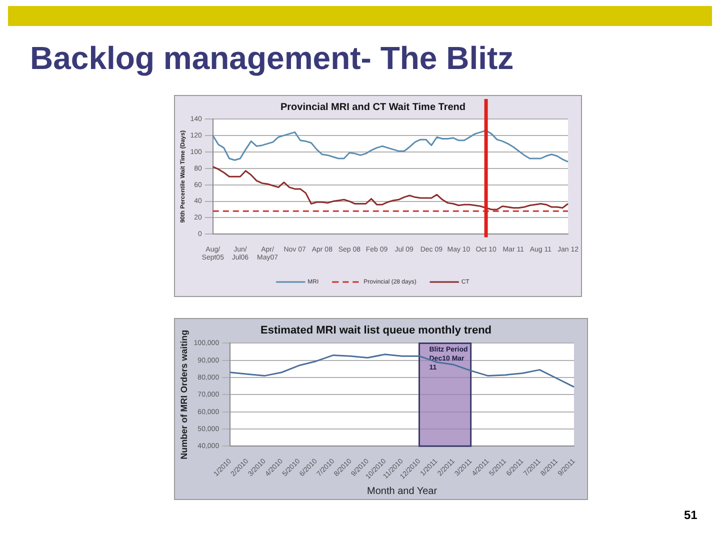 The width and height of the screenshot is (720, 540). Describe the element at coordinates (373, 107) in the screenshot. I see `chart-title: Provincial MRI and CT Wait Time Trend` at that location.